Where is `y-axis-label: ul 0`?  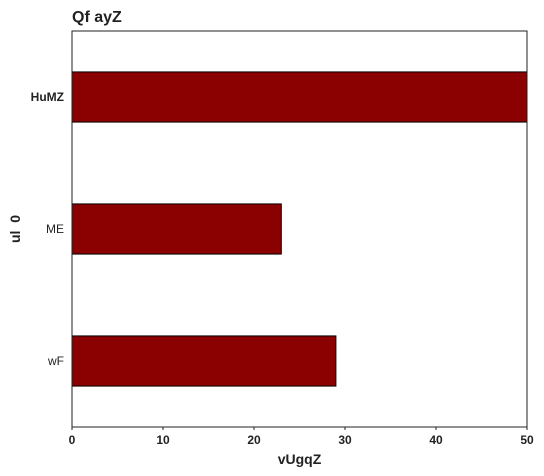 y-axis-label: ul 0 is located at coordinates (15, 229).